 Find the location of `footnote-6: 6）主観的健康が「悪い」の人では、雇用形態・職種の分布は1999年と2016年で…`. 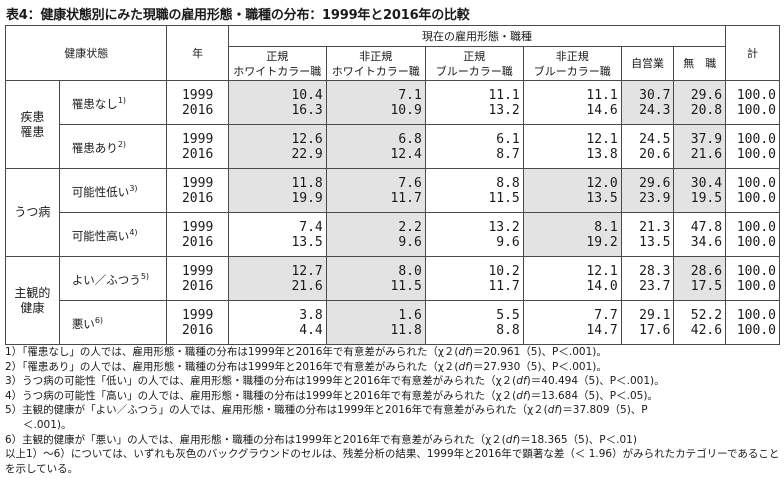

footnote-6: 6）主観的健康が「悪い」の人では、雇用形態・職種の分布は1999年と2016年で… is located at coordinates (321, 439).